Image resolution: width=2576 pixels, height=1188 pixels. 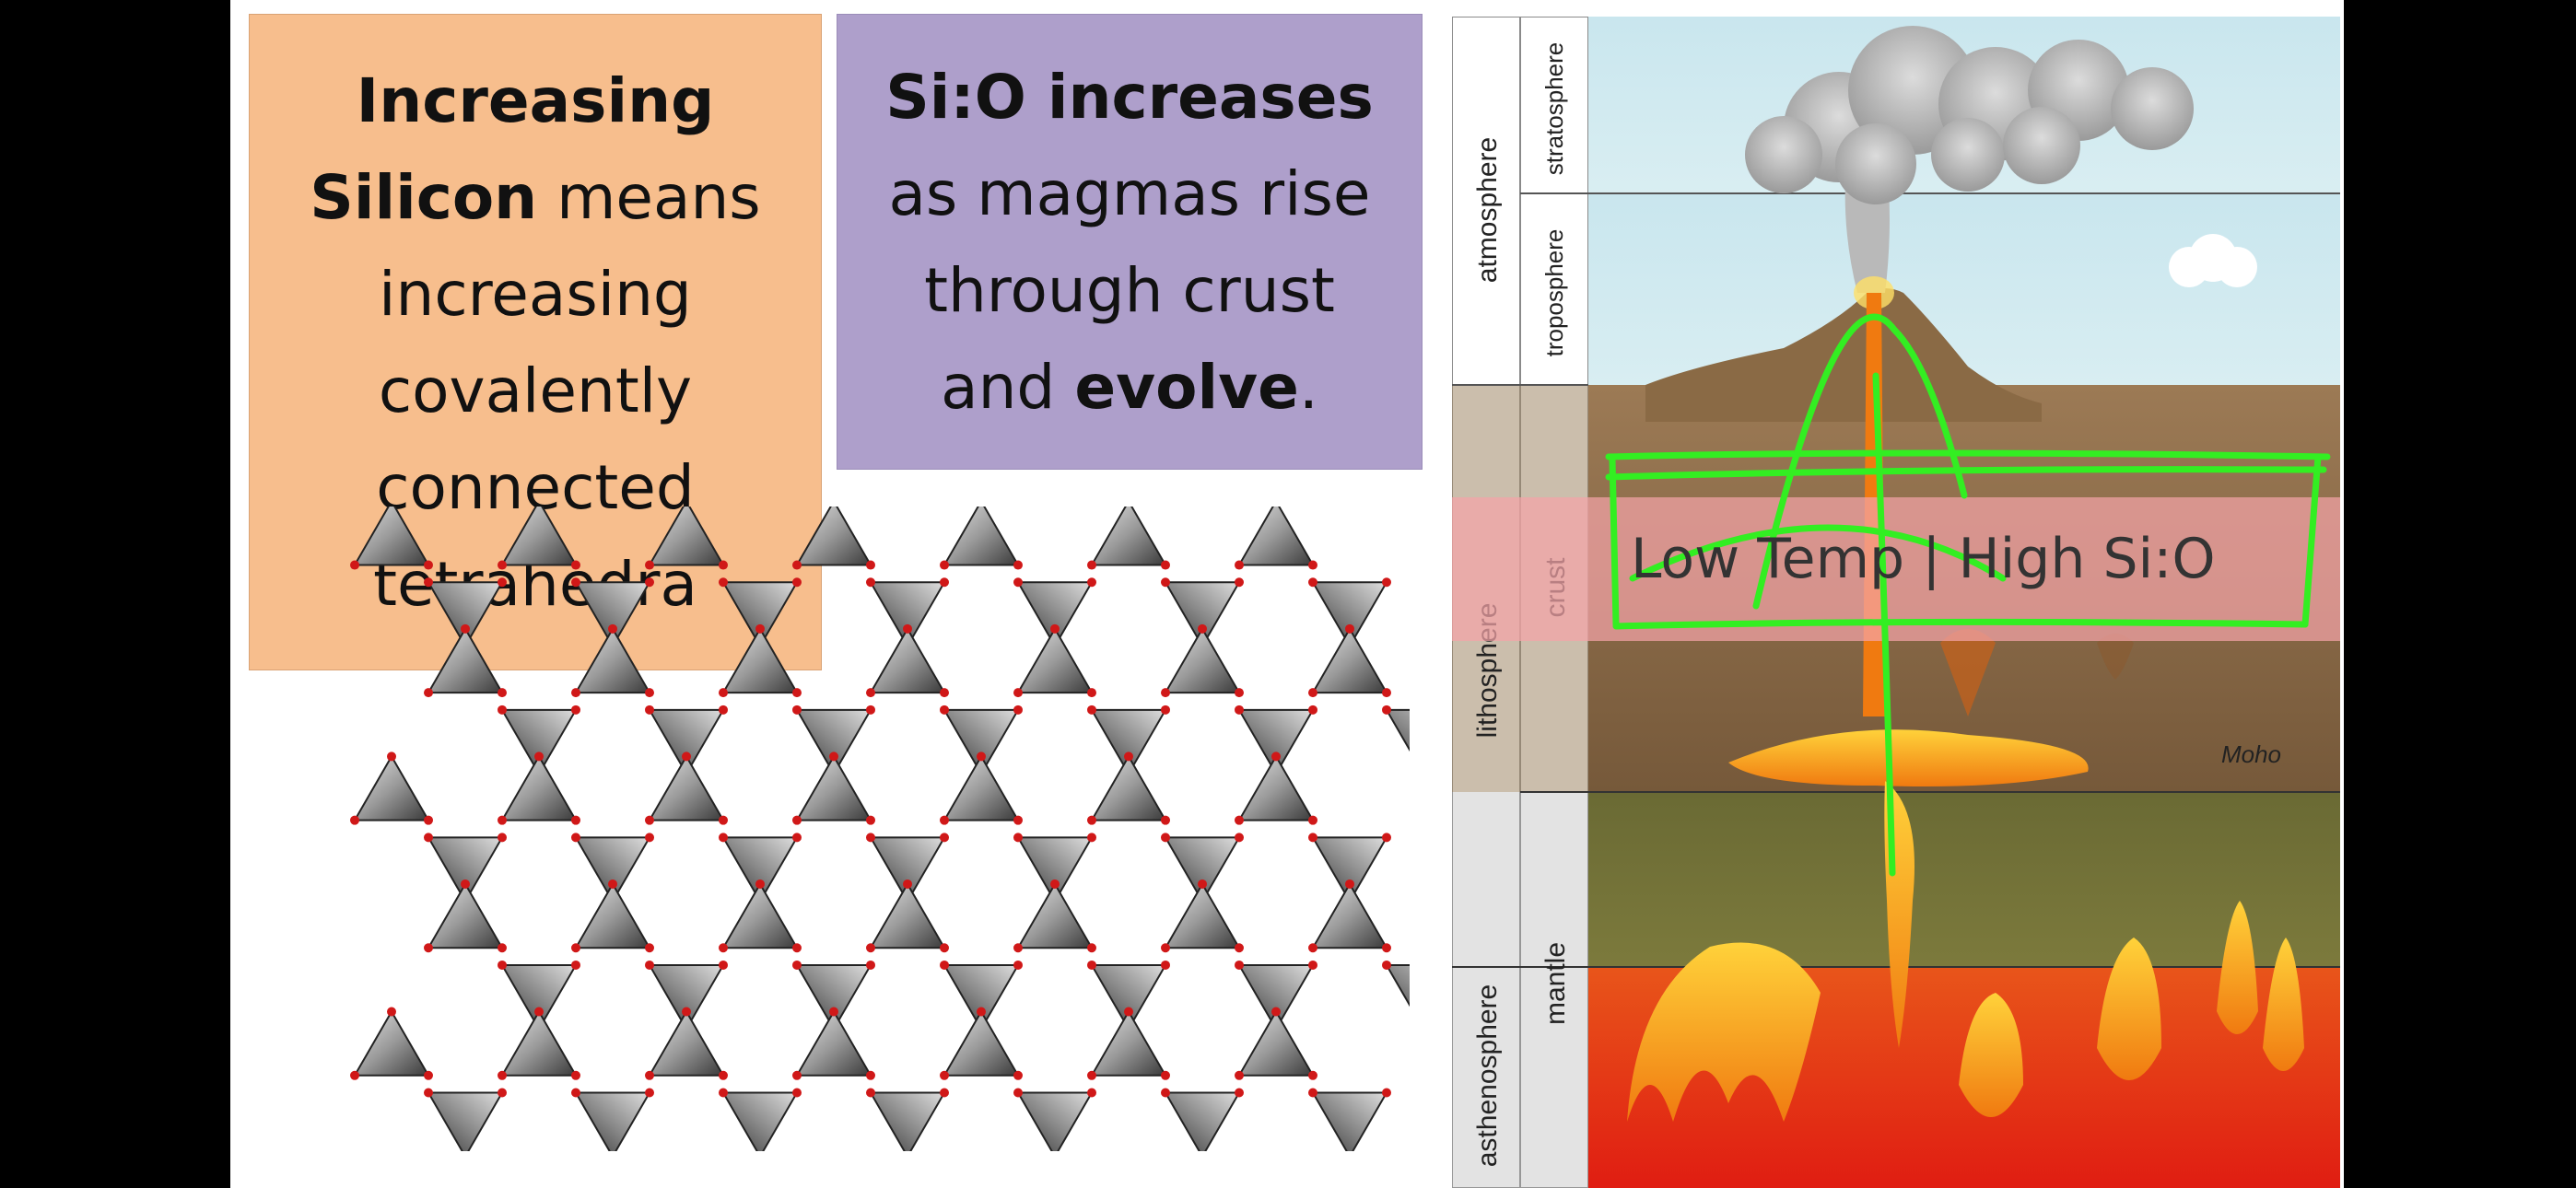 I want to click on ash-cloud, so click(x=1970, y=115).